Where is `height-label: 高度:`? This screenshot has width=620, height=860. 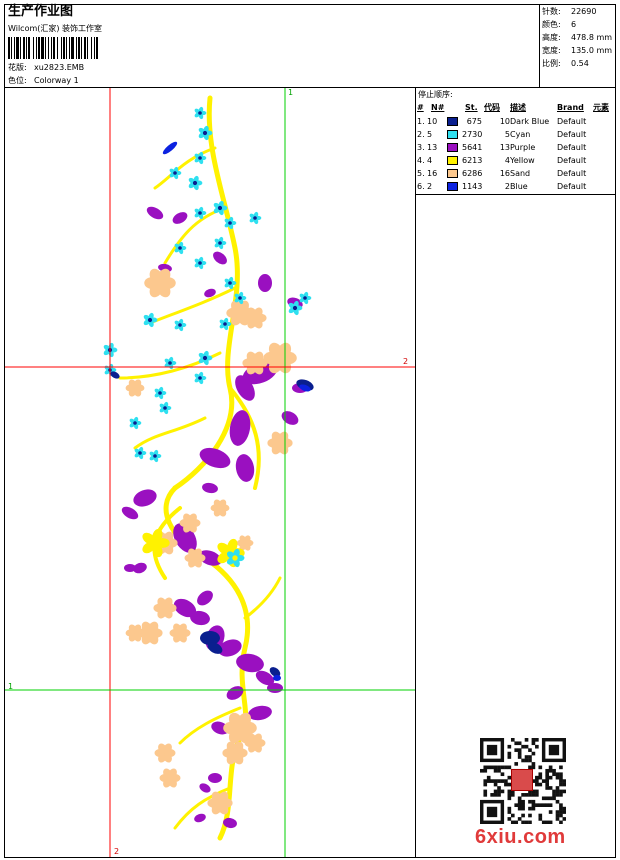 height-label: 高度: is located at coordinates (551, 37).